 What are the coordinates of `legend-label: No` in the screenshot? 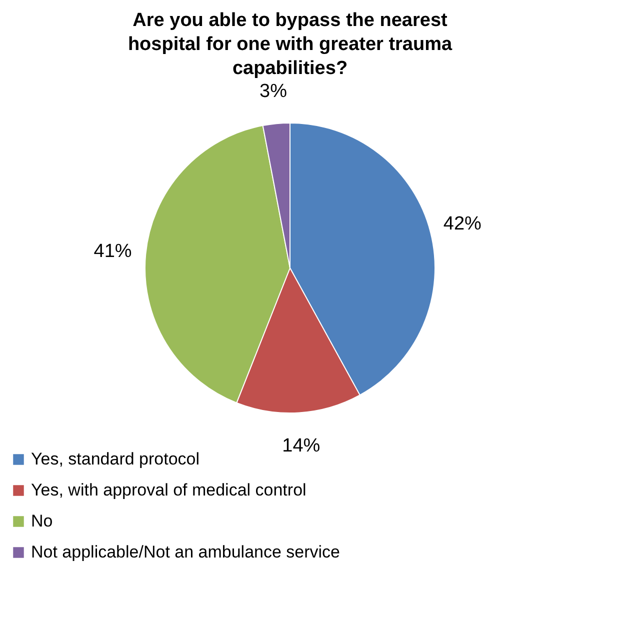 It's located at (42, 521).